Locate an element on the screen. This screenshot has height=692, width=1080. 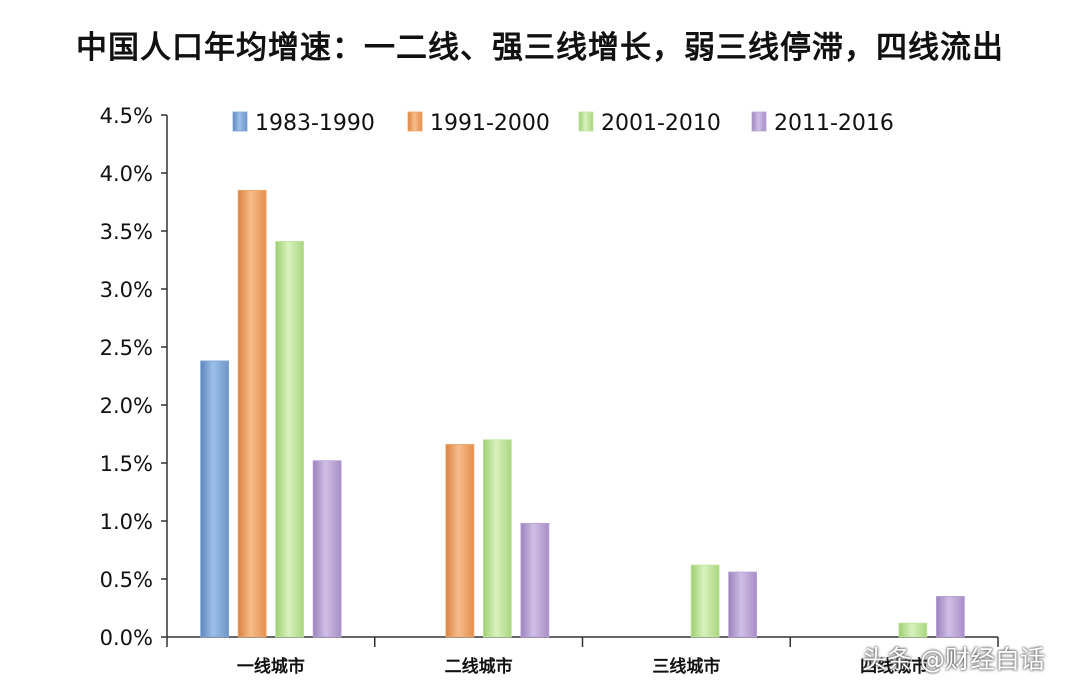
x-tick-label: 二线城市 is located at coordinates (479, 666).